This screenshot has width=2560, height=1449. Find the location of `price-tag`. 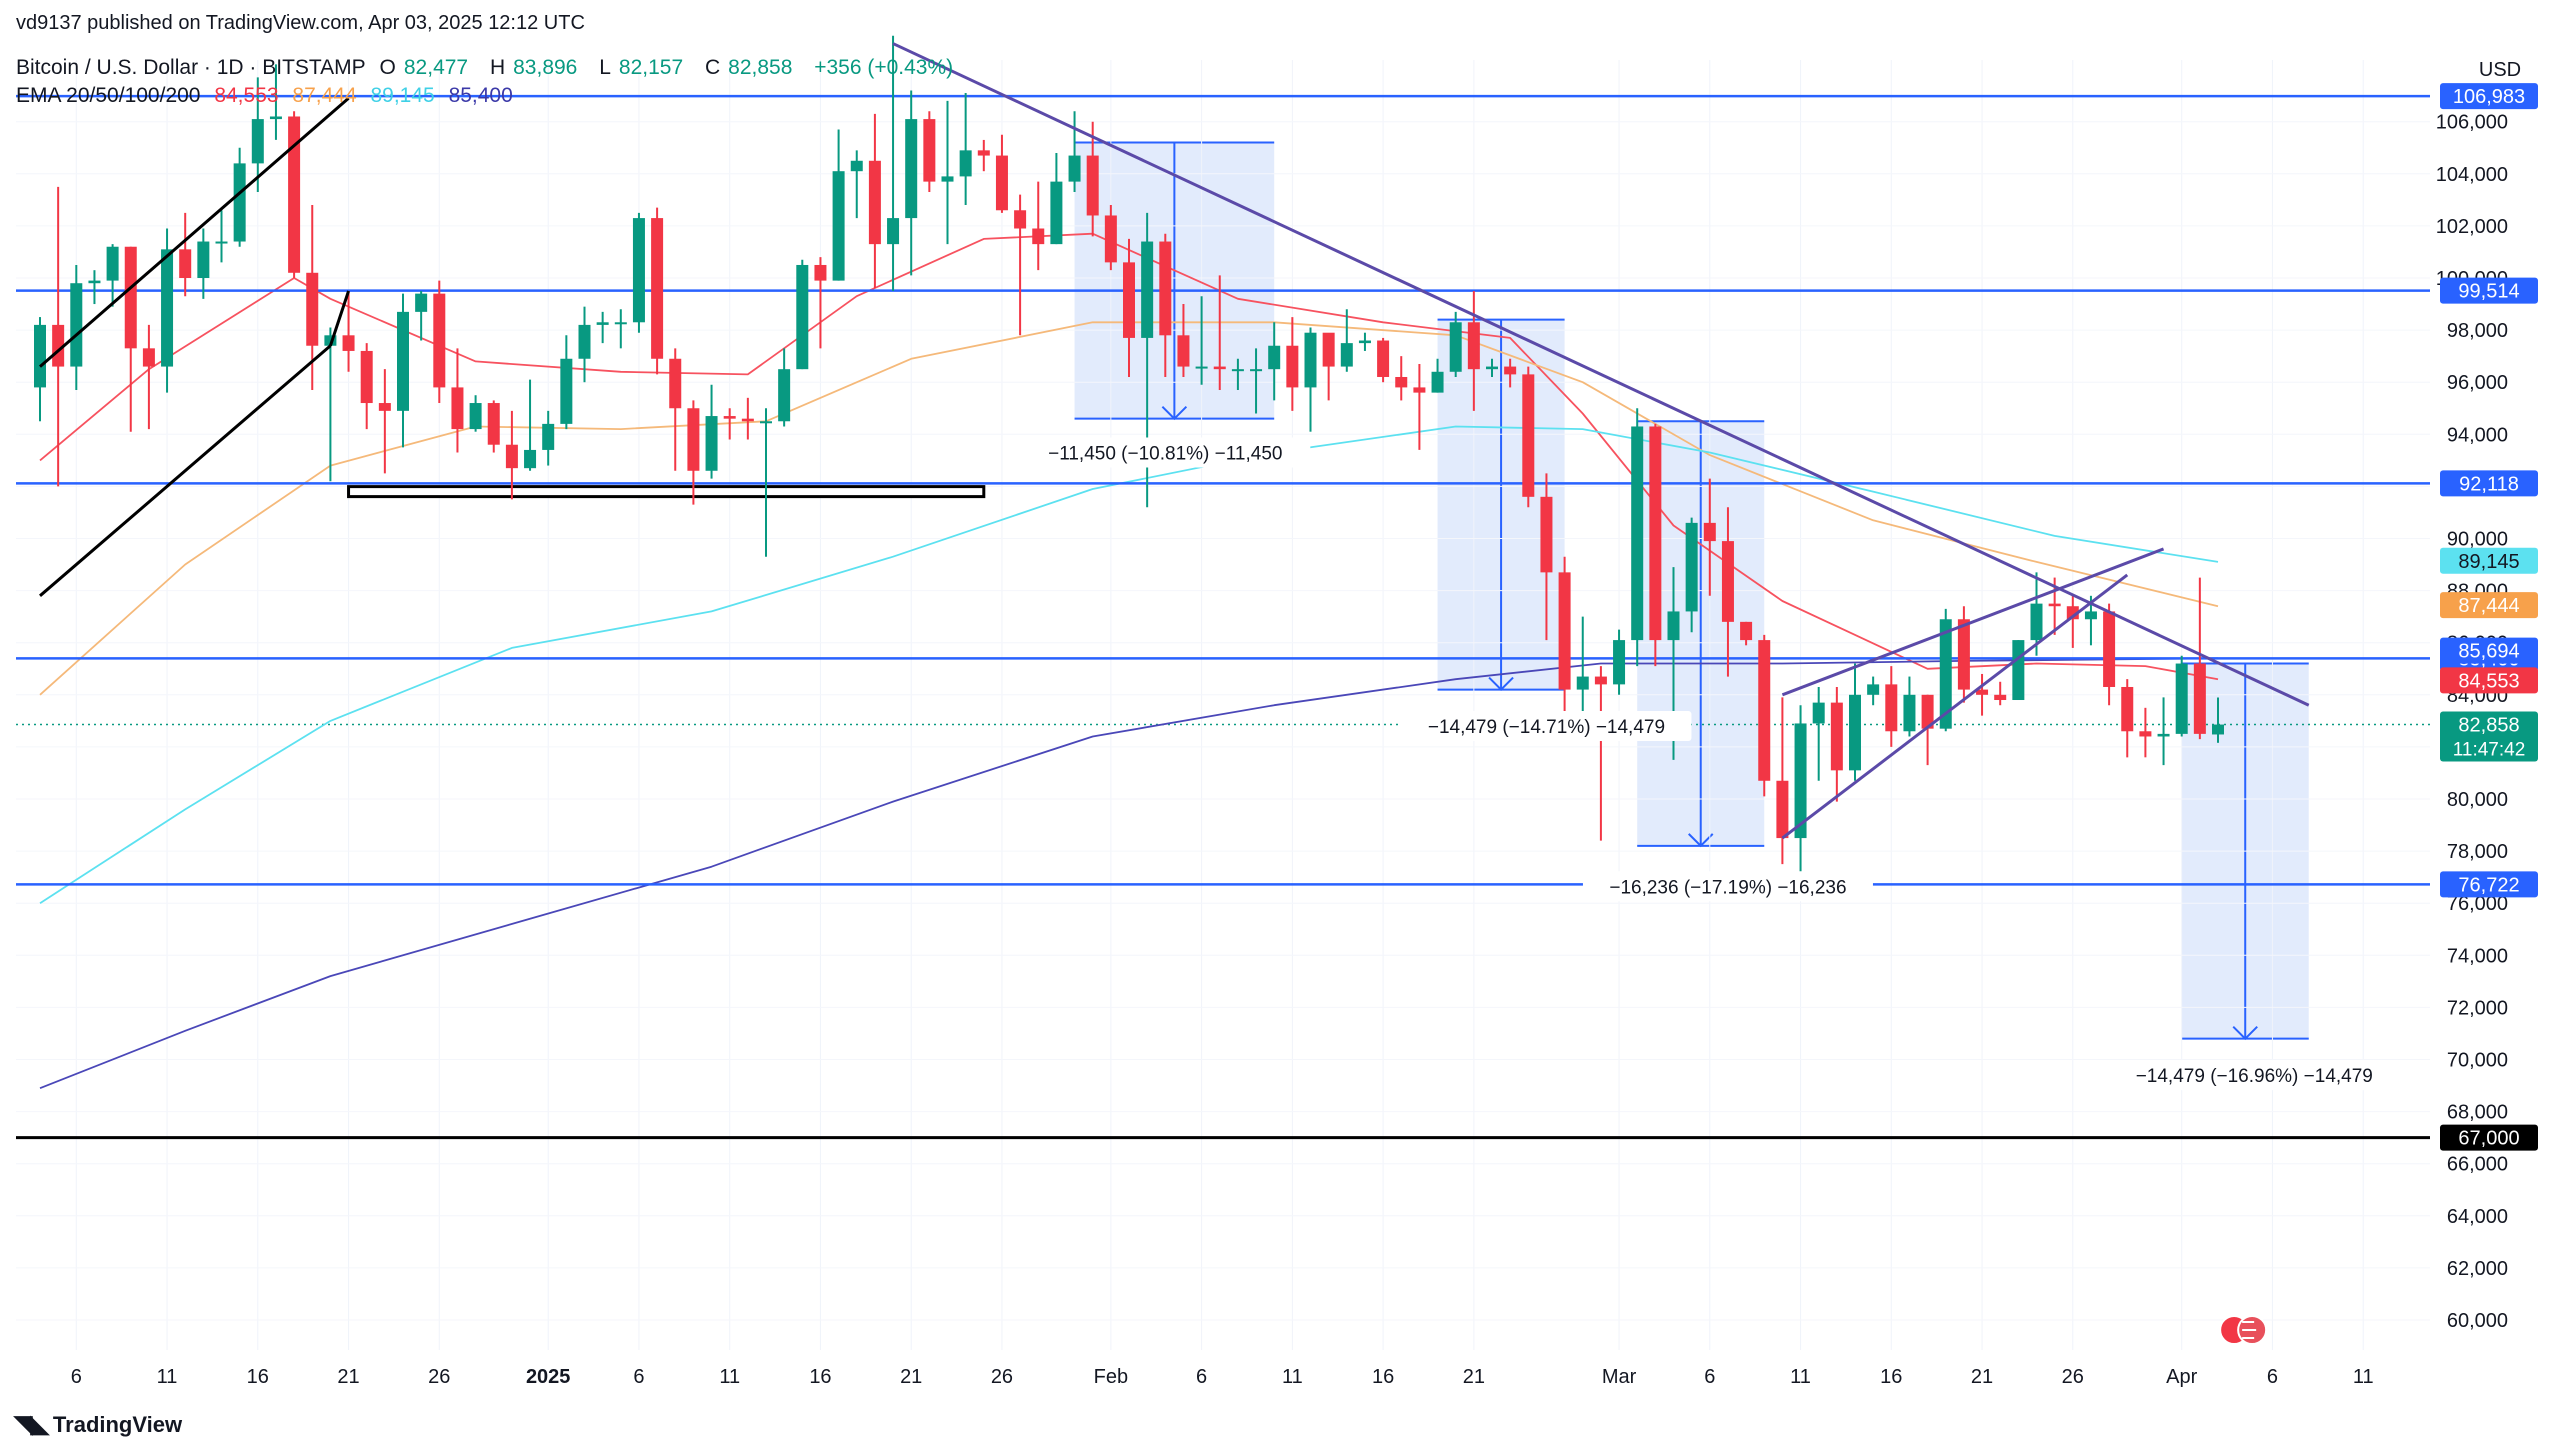

price-tag is located at coordinates (2489, 1137).